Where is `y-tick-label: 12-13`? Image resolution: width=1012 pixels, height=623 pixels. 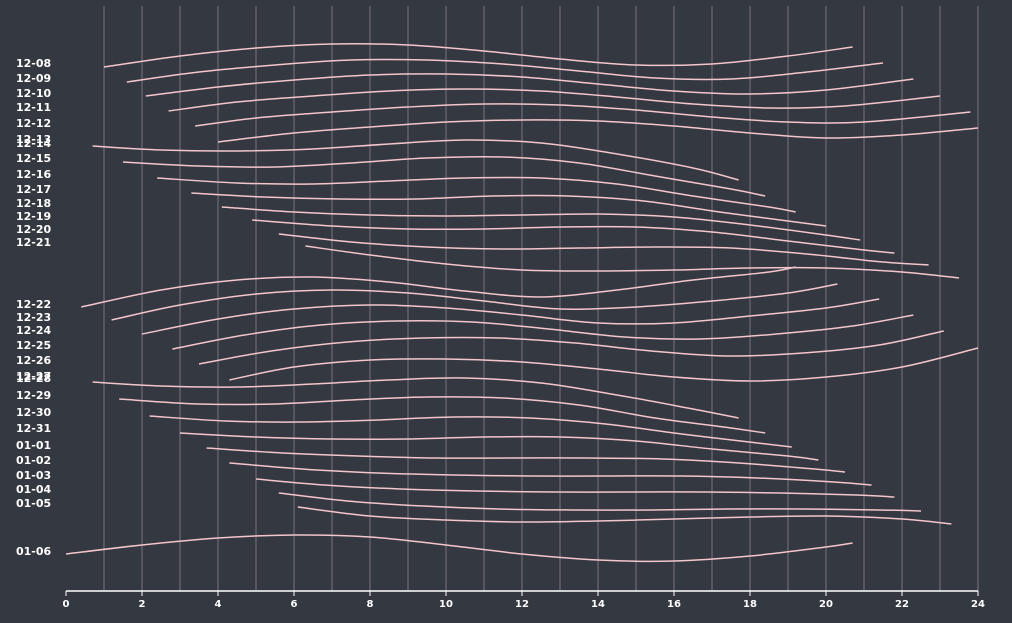 y-tick-label: 12-13 is located at coordinates (33, 139).